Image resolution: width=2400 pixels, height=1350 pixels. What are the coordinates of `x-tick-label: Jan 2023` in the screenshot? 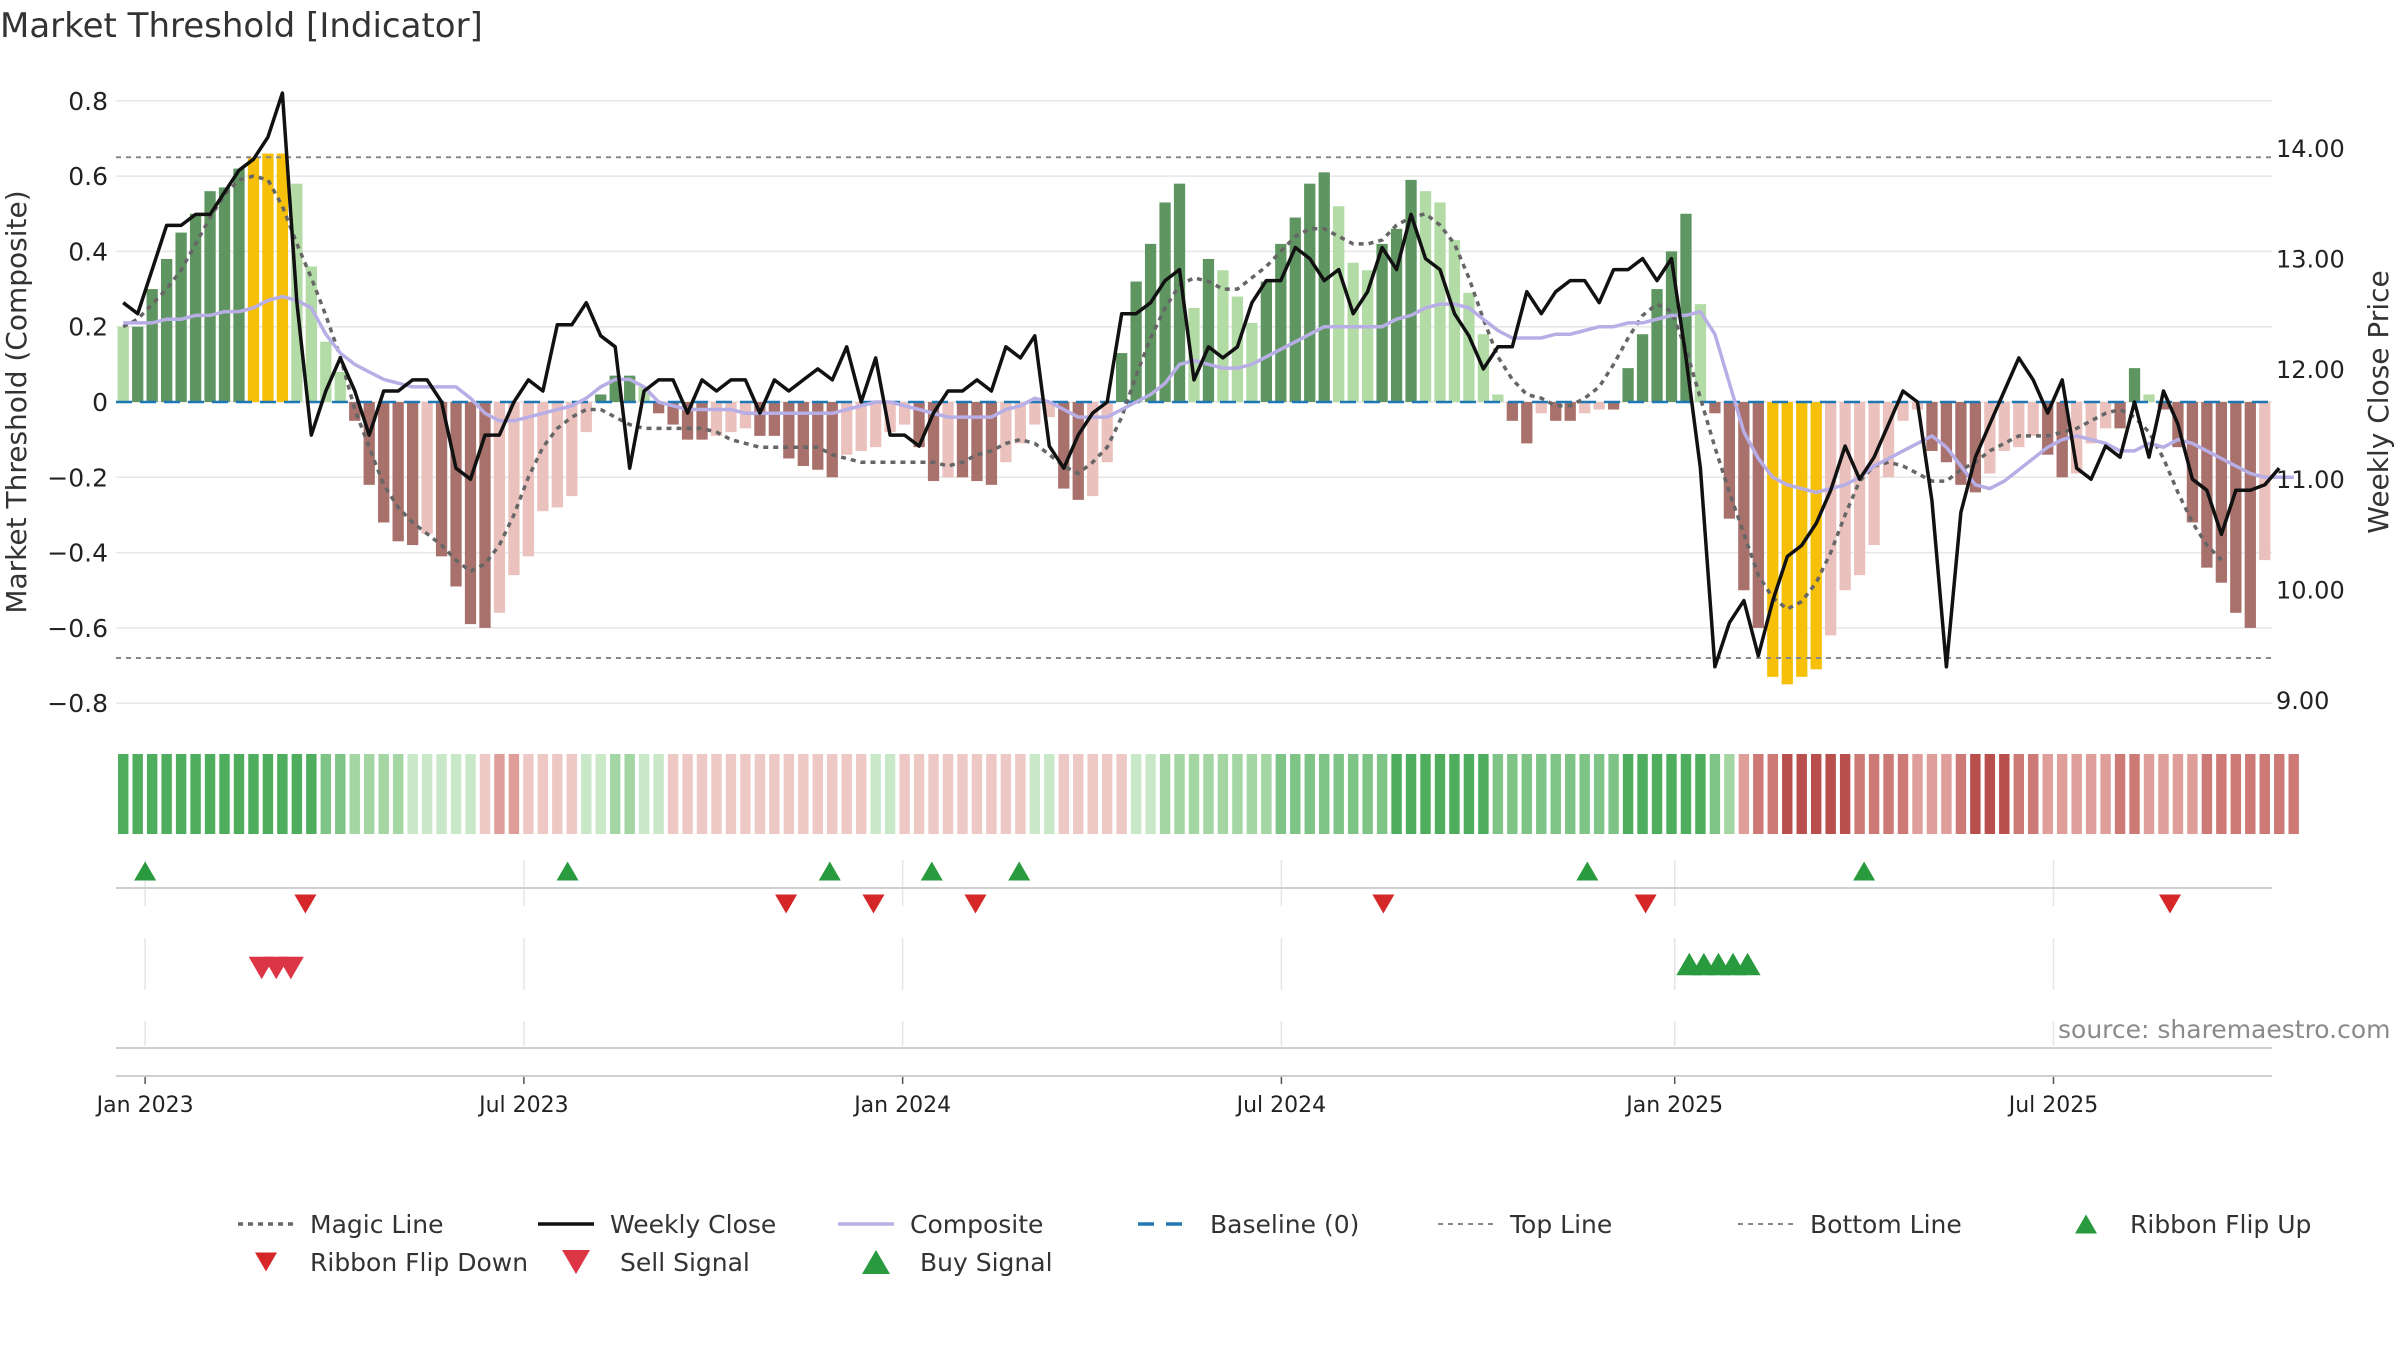 It's located at (144, 1105).